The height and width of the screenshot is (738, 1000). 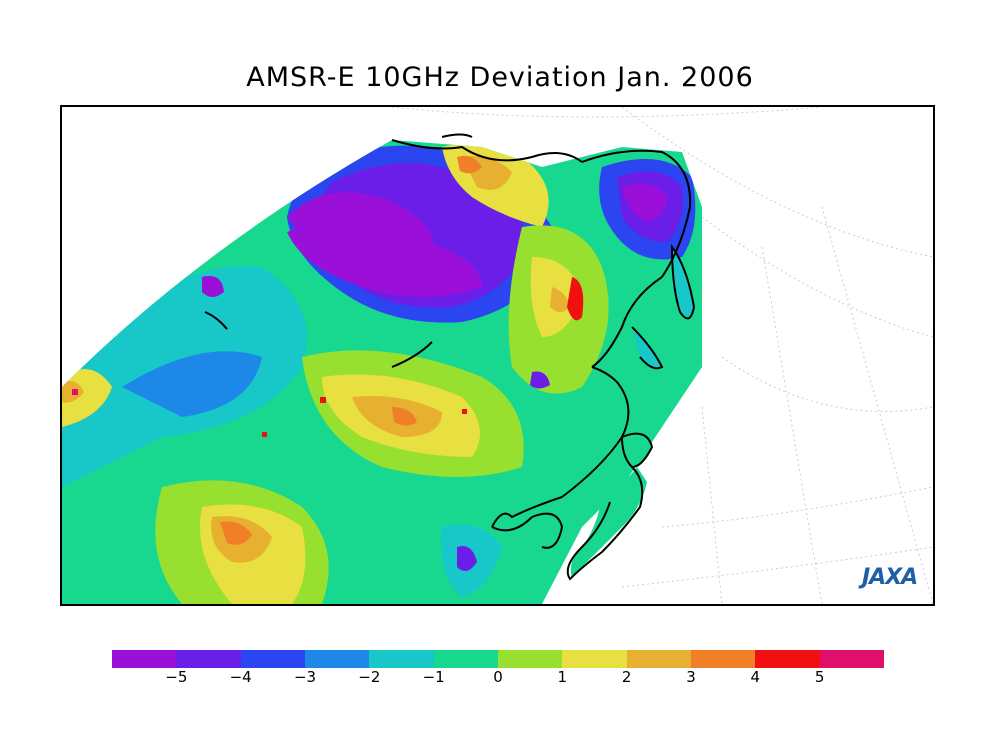 I want to click on colorbar-tick-label: −3, so click(x=305, y=677).